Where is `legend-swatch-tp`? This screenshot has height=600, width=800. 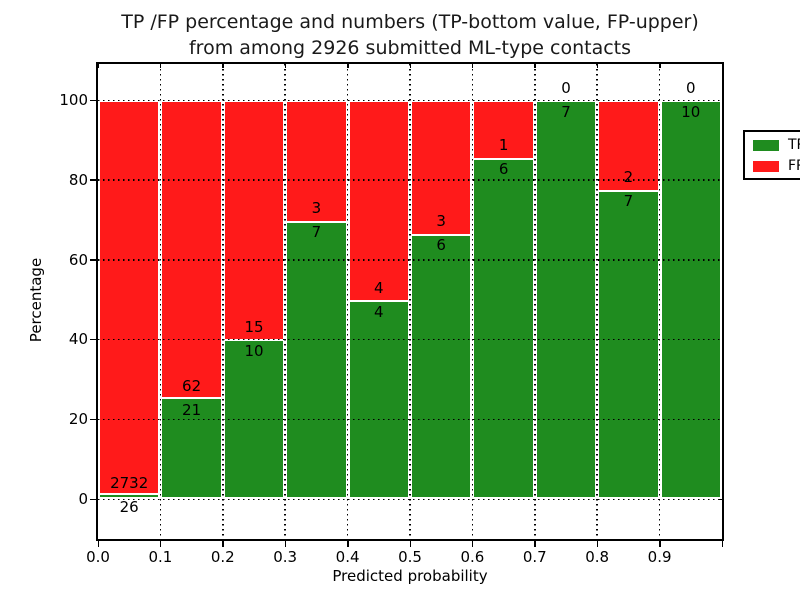 legend-swatch-tp is located at coordinates (766, 145).